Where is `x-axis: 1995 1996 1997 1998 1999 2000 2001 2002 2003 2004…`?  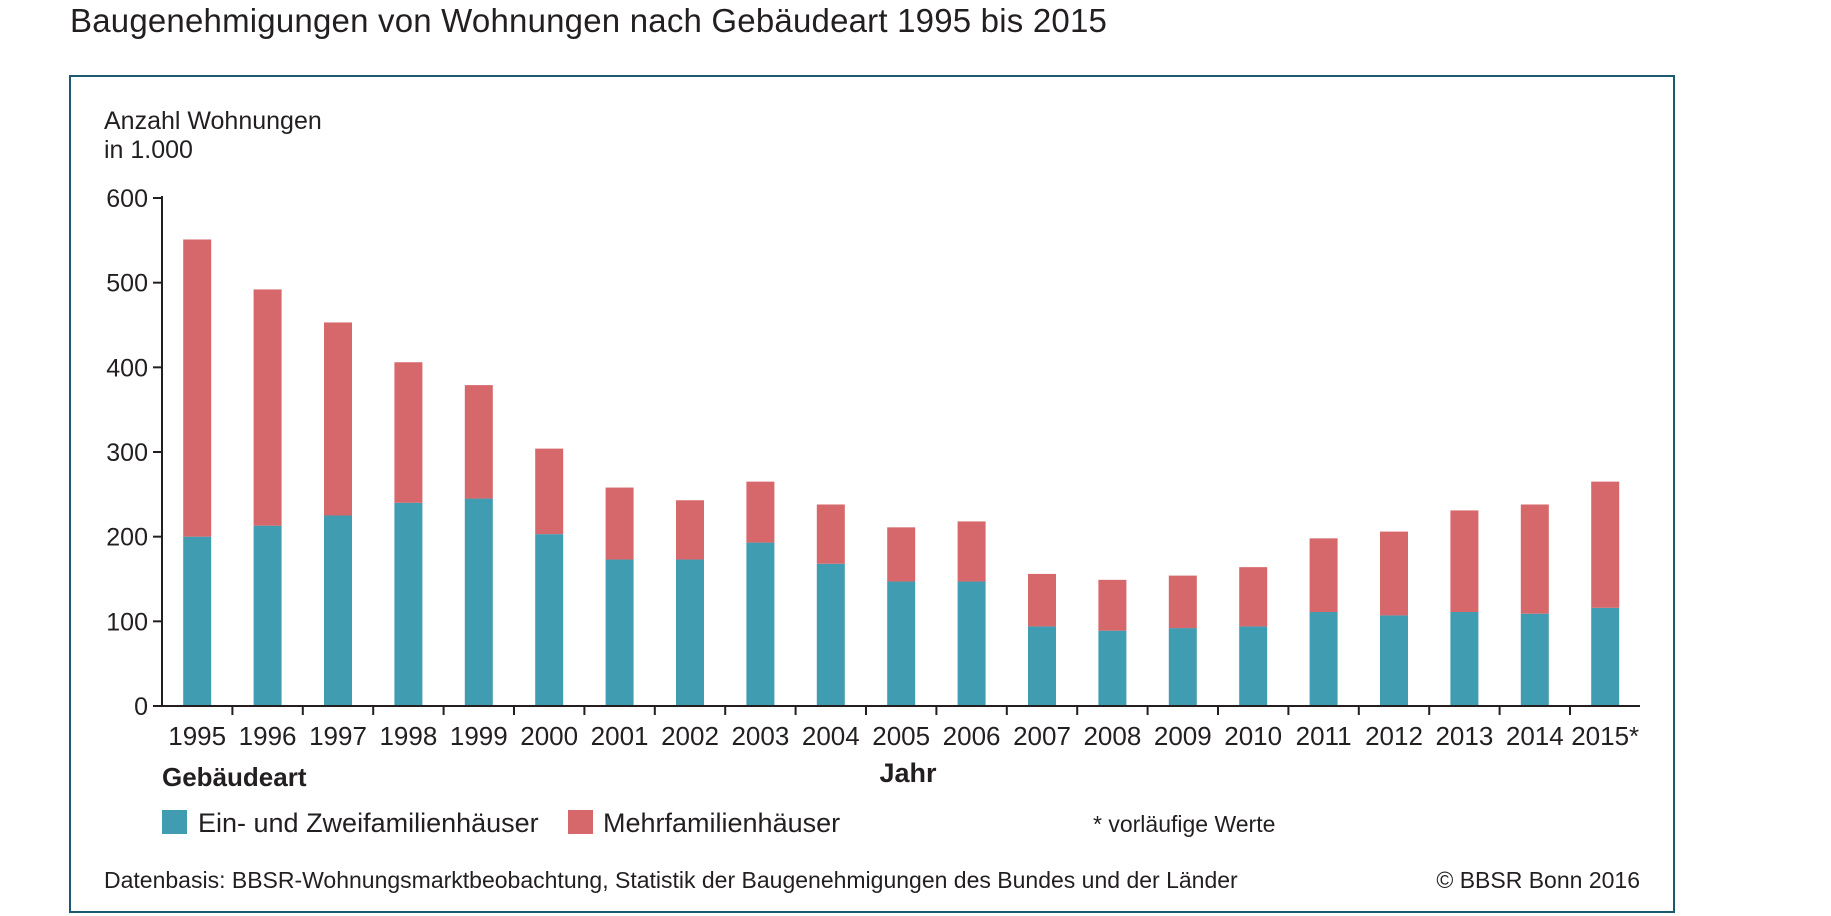 x-axis: 1995 1996 1997 1998 1999 2000 2001 2002 2003 2004… is located at coordinates (901, 728).